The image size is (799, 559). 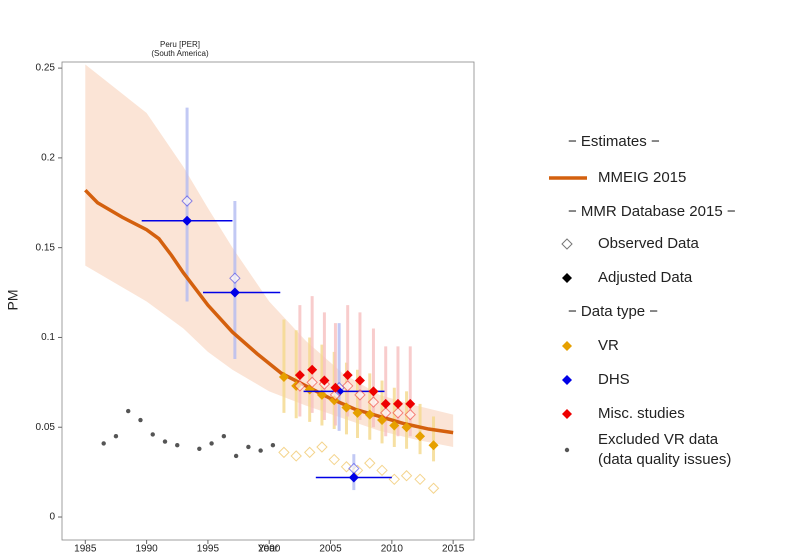 I want to click on x-tick-label: 2015, so click(x=453, y=549).